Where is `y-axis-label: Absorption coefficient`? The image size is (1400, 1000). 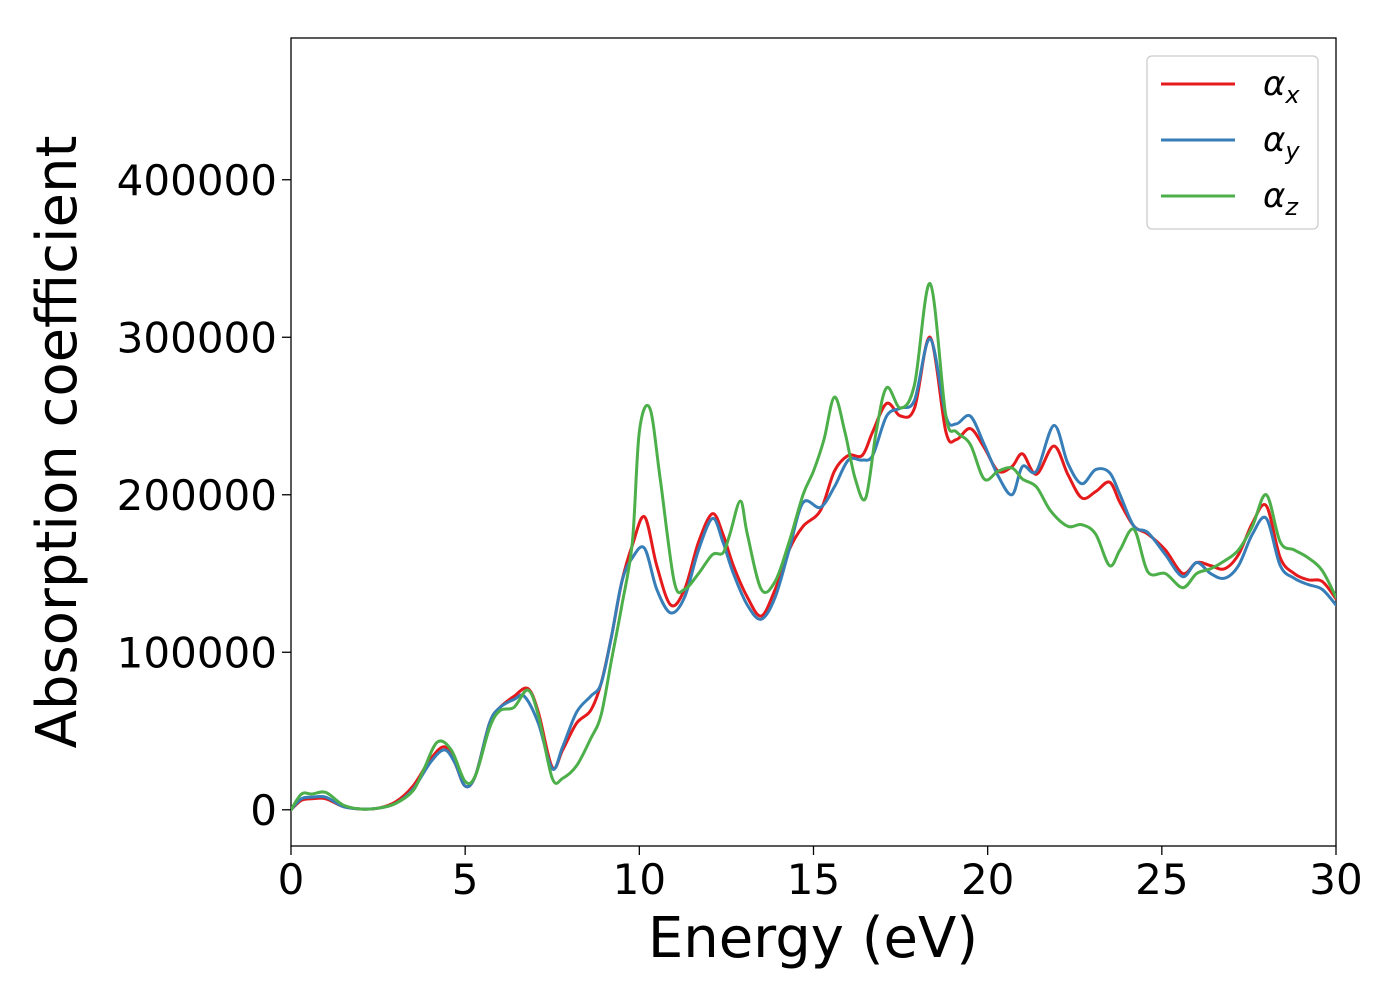 y-axis-label: Absorption coefficient is located at coordinates (57, 442).